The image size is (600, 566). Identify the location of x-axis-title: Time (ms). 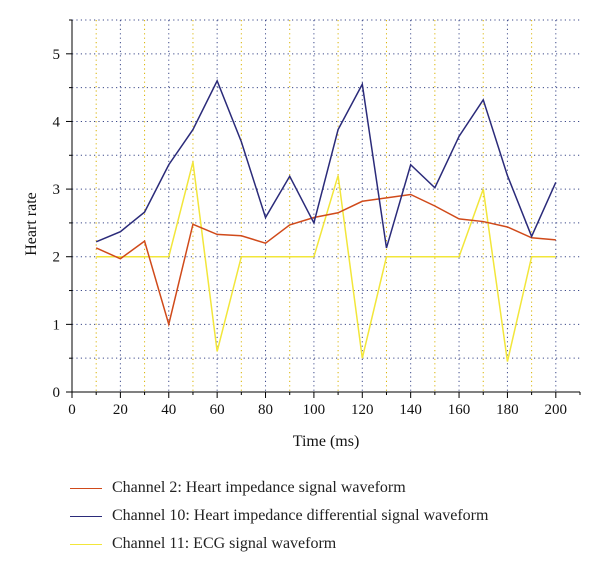
(326, 441).